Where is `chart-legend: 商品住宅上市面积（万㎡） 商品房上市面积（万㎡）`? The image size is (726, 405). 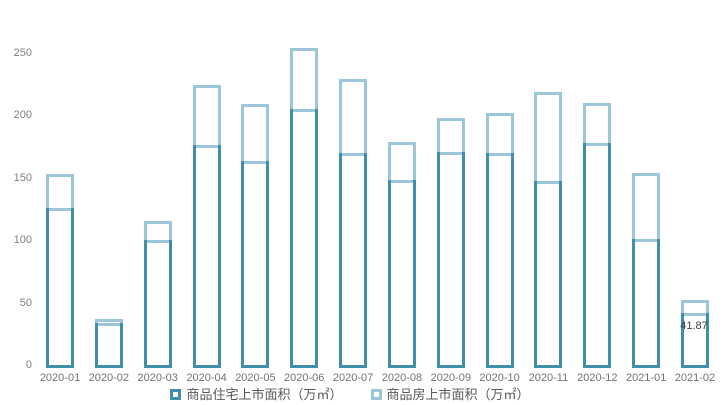
chart-legend: 商品住宅上市面积（万㎡） 商品房上市面积（万㎡） is located at coordinates (350, 394).